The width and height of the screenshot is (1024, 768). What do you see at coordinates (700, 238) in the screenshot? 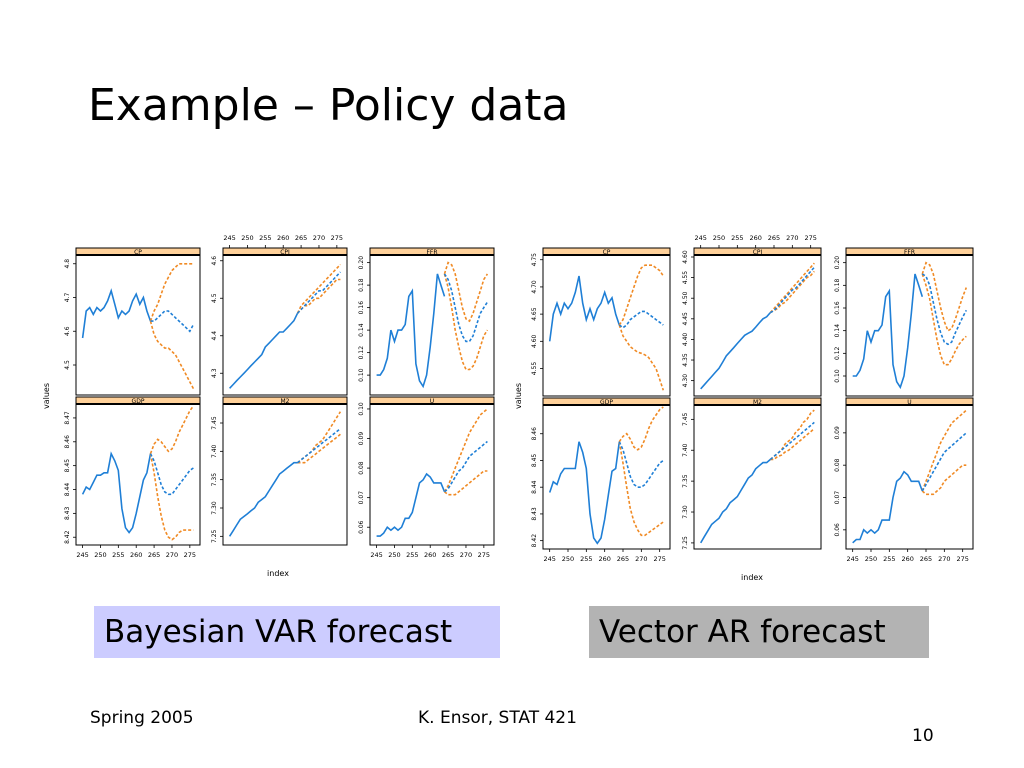
I see `var-cpi-xtick-label-0: 245` at bounding box center [700, 238].